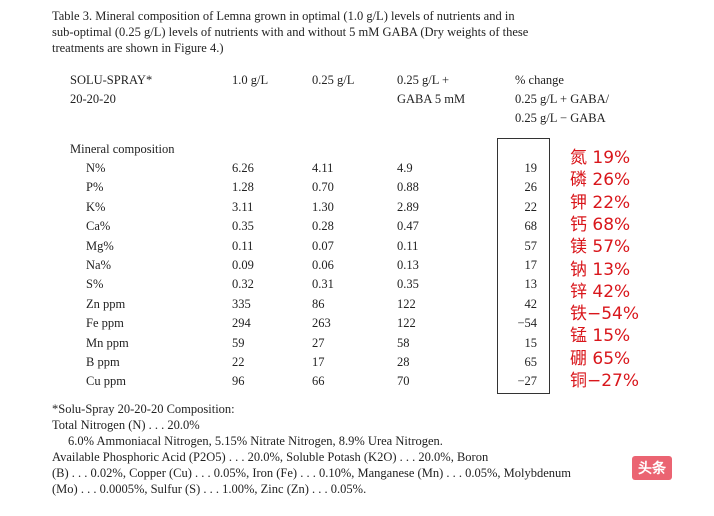  What do you see at coordinates (323, 245) in the screenshot?
I see `cell: 0.07` at bounding box center [323, 245].